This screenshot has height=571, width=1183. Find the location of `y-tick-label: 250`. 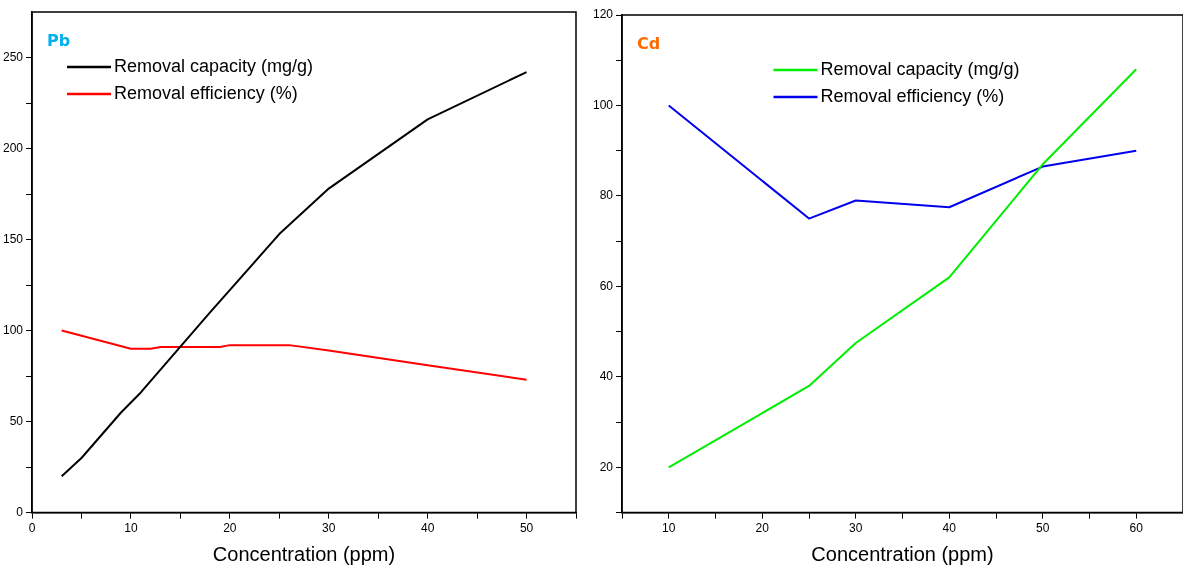

y-tick-label: 250 is located at coordinates (13, 56).